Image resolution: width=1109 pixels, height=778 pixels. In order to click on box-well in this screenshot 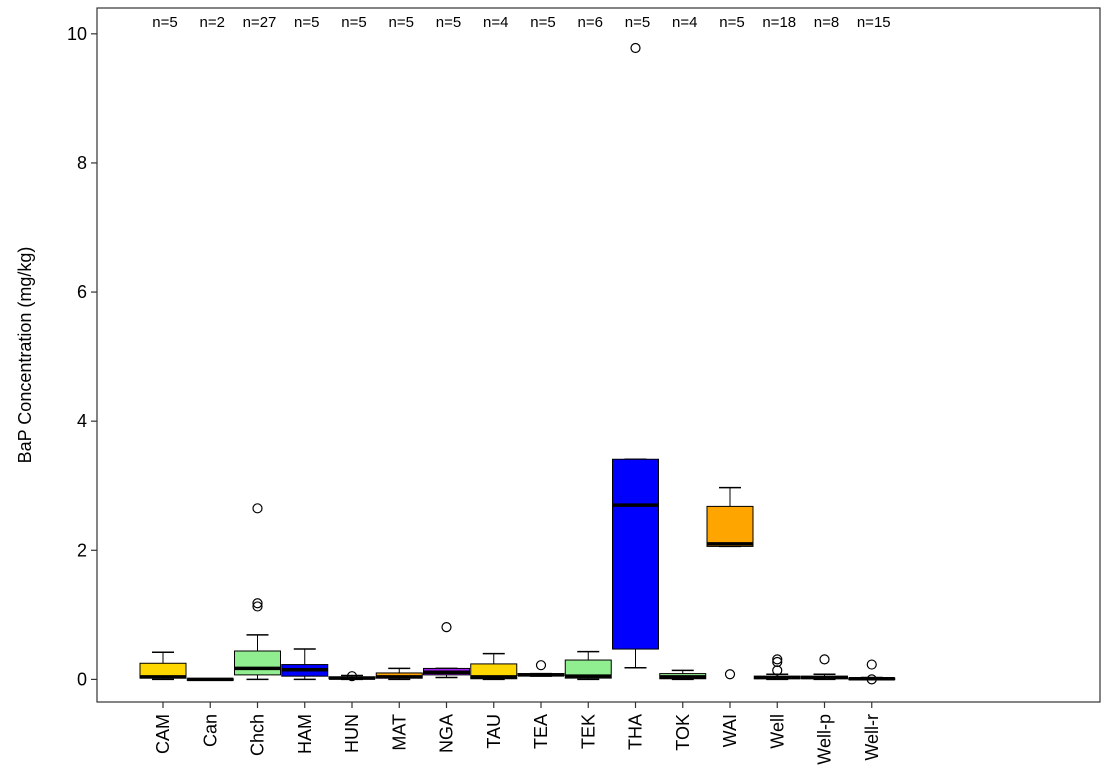, I will do `click(777, 667)`.